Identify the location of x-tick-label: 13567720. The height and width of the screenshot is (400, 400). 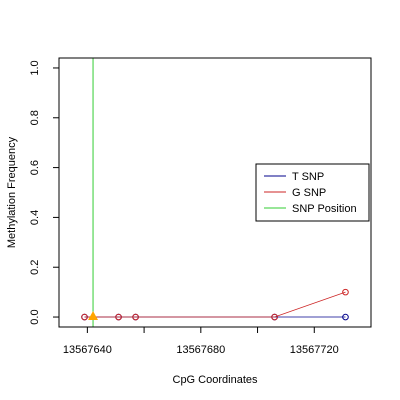
(314, 350).